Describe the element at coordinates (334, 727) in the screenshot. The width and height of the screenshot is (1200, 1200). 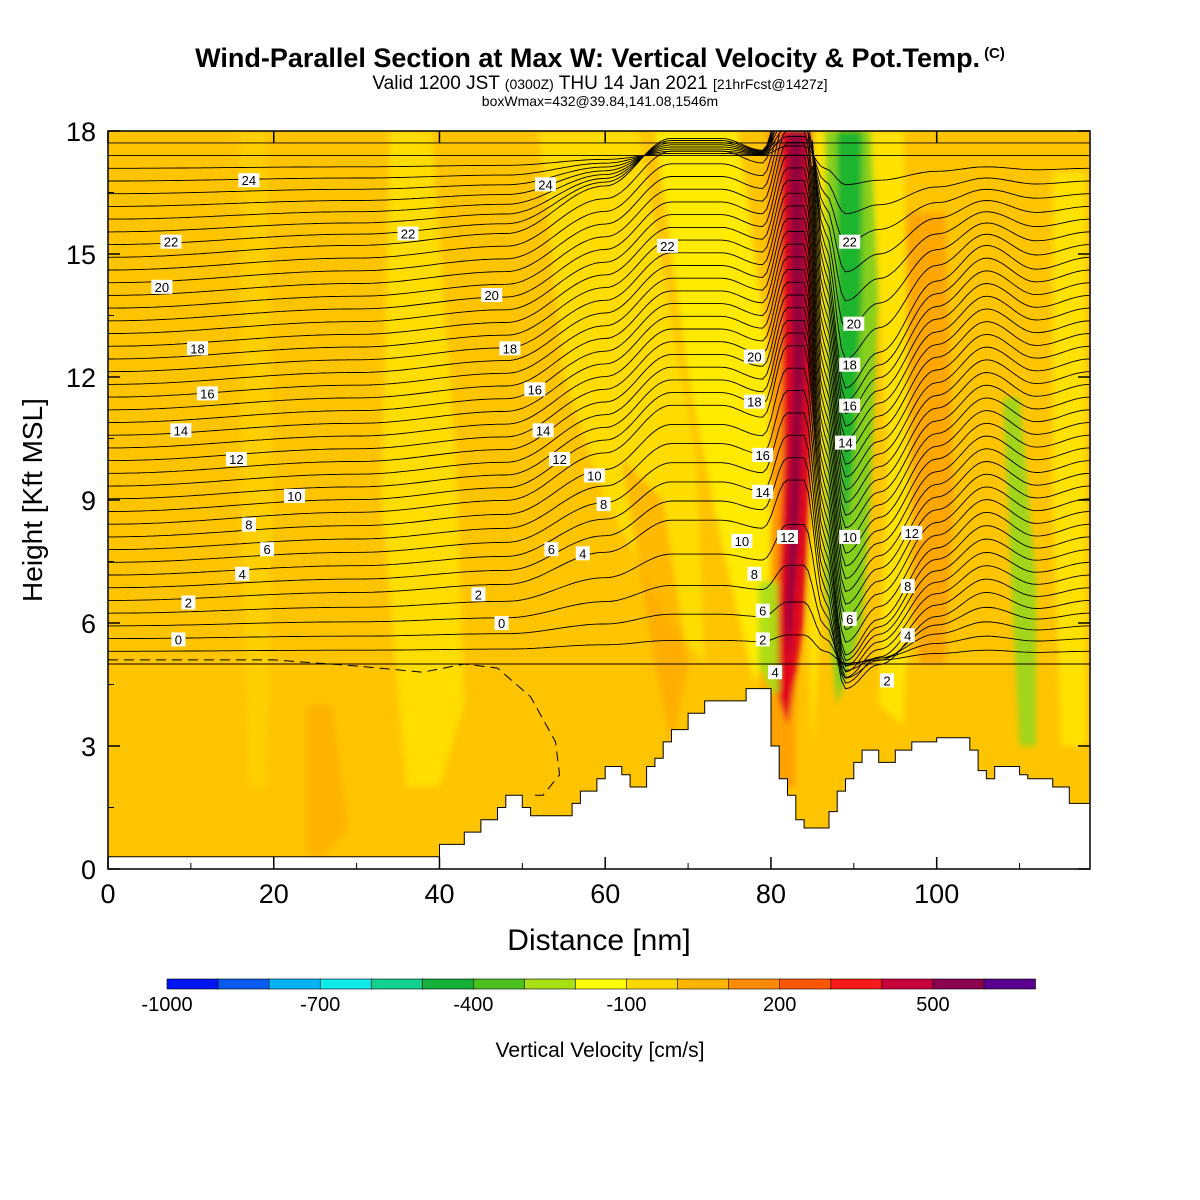
I see `zero-vertical-velocity-contour` at that location.